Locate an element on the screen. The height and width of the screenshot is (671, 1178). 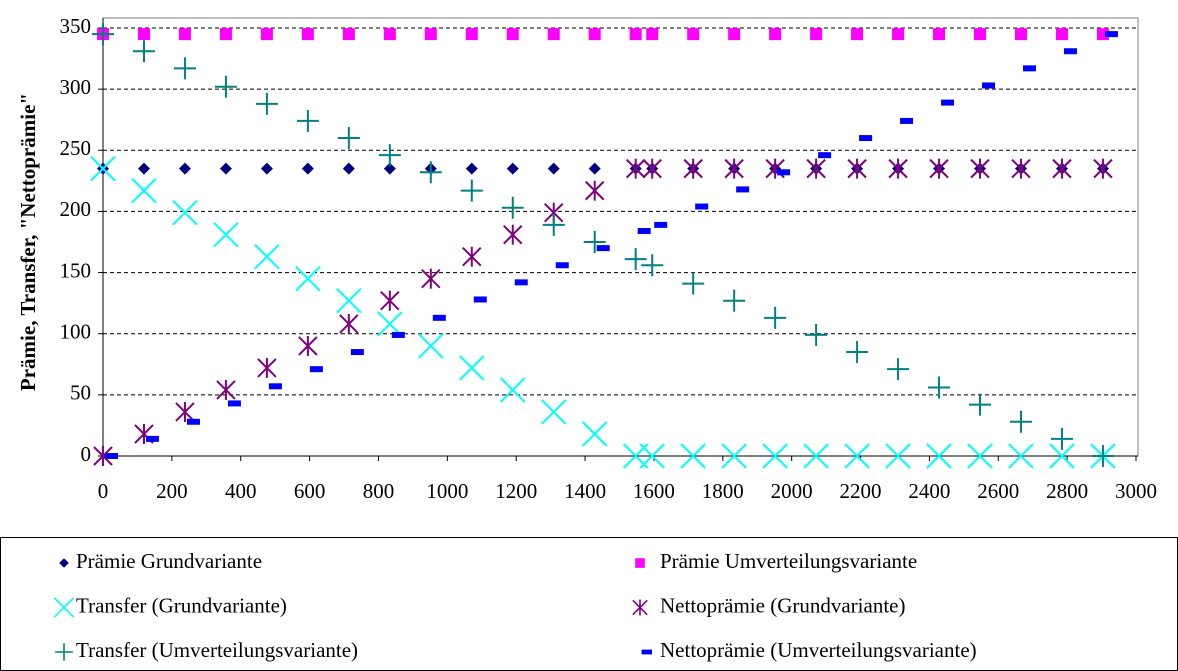
x-tick-label: 2200 is located at coordinates (861, 491).